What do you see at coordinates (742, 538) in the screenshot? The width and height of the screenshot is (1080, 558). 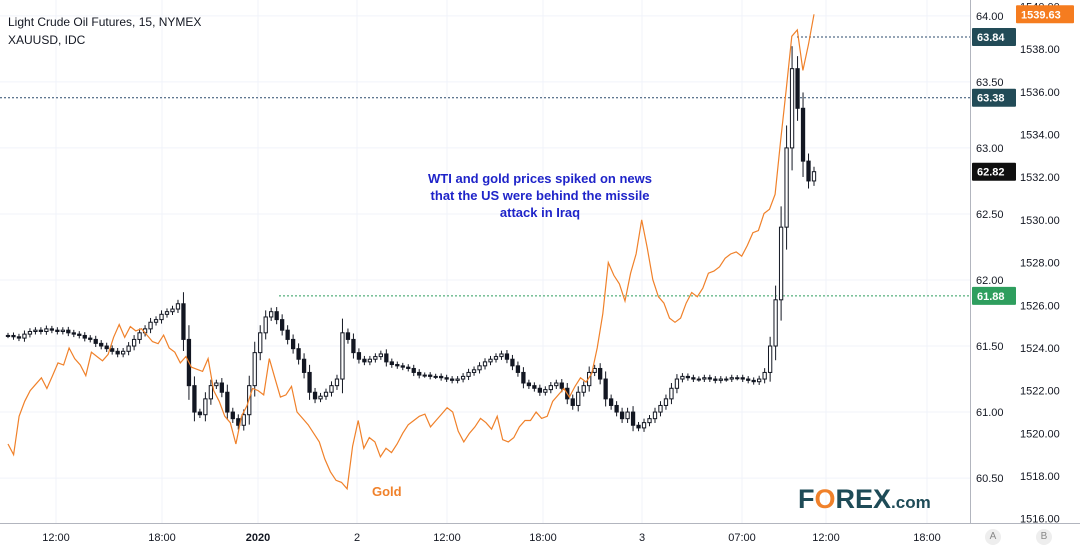 I see `x-tick-label: 07:00` at bounding box center [742, 538].